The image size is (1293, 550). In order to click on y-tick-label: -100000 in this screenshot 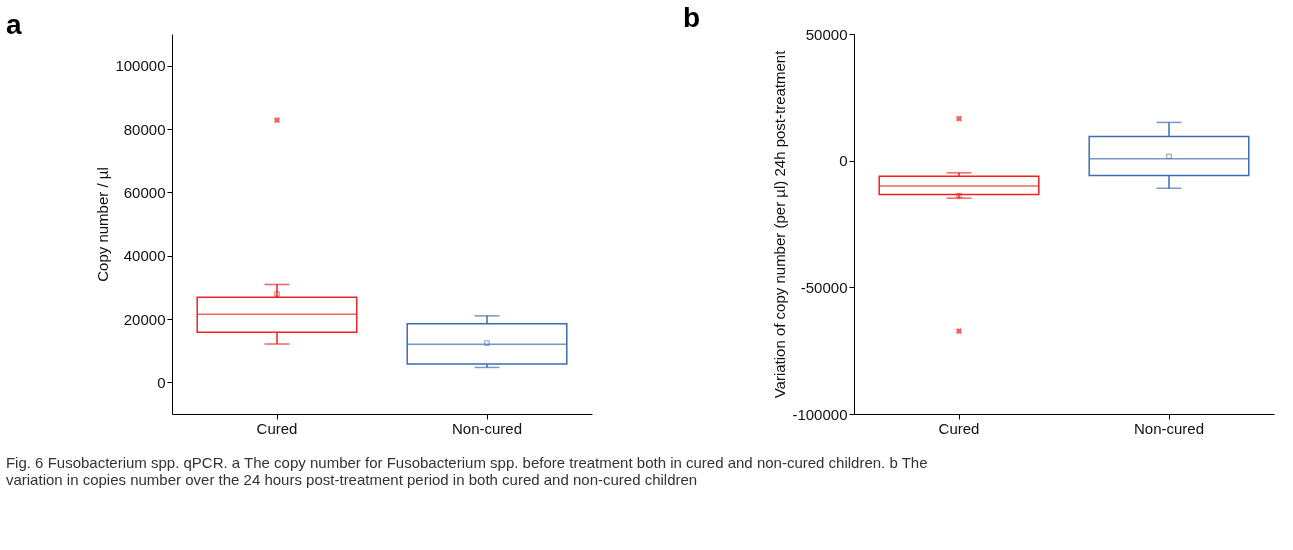, I will do `click(820, 414)`.